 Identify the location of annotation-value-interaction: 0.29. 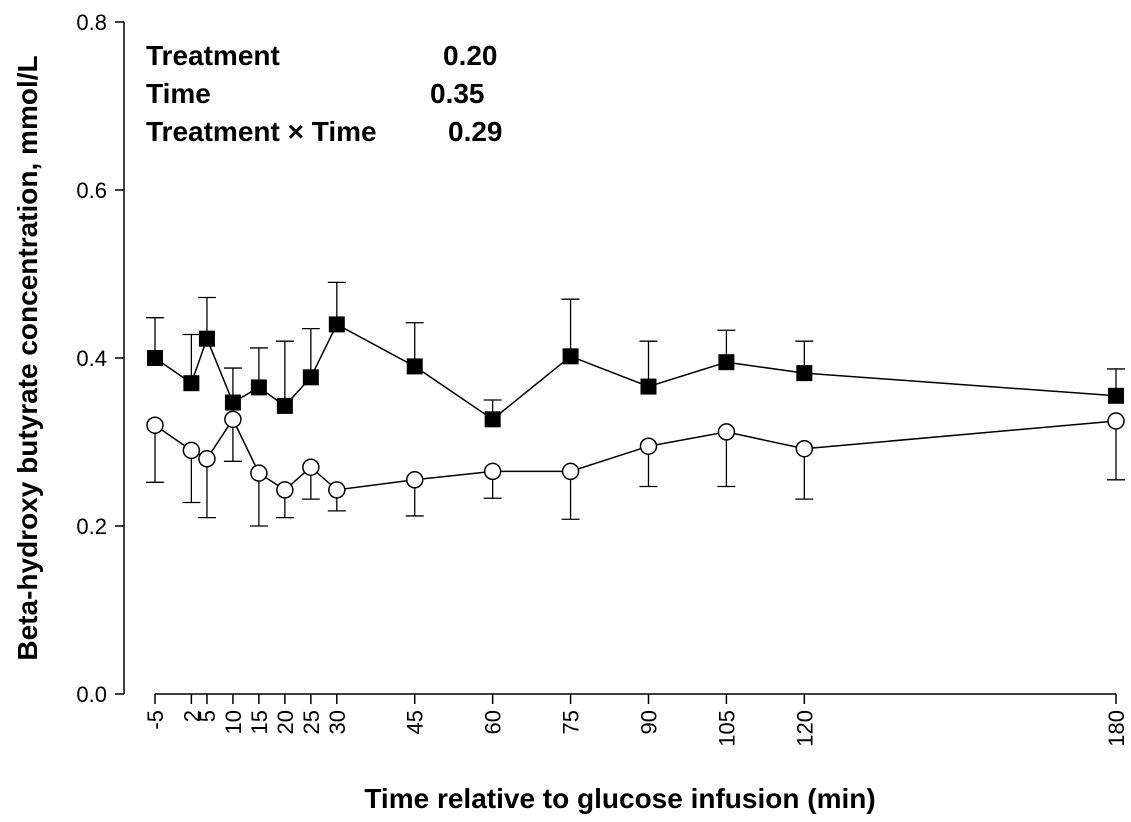
(475, 131).